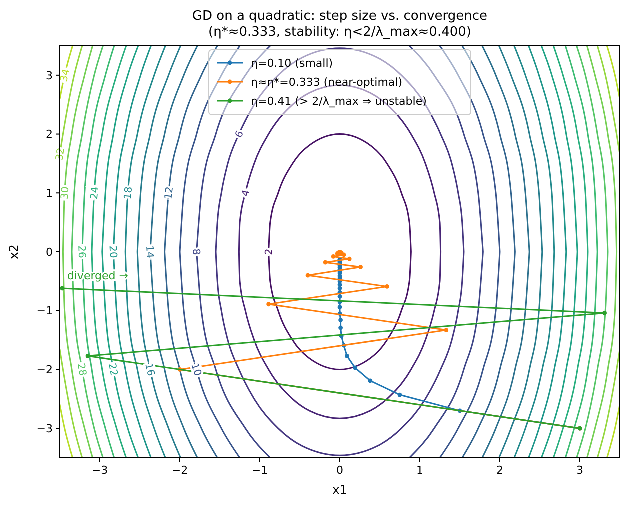 The height and width of the screenshot is (509, 630). Describe the element at coordinates (49, 193) in the screenshot. I see `y-tick-label: 1` at that location.